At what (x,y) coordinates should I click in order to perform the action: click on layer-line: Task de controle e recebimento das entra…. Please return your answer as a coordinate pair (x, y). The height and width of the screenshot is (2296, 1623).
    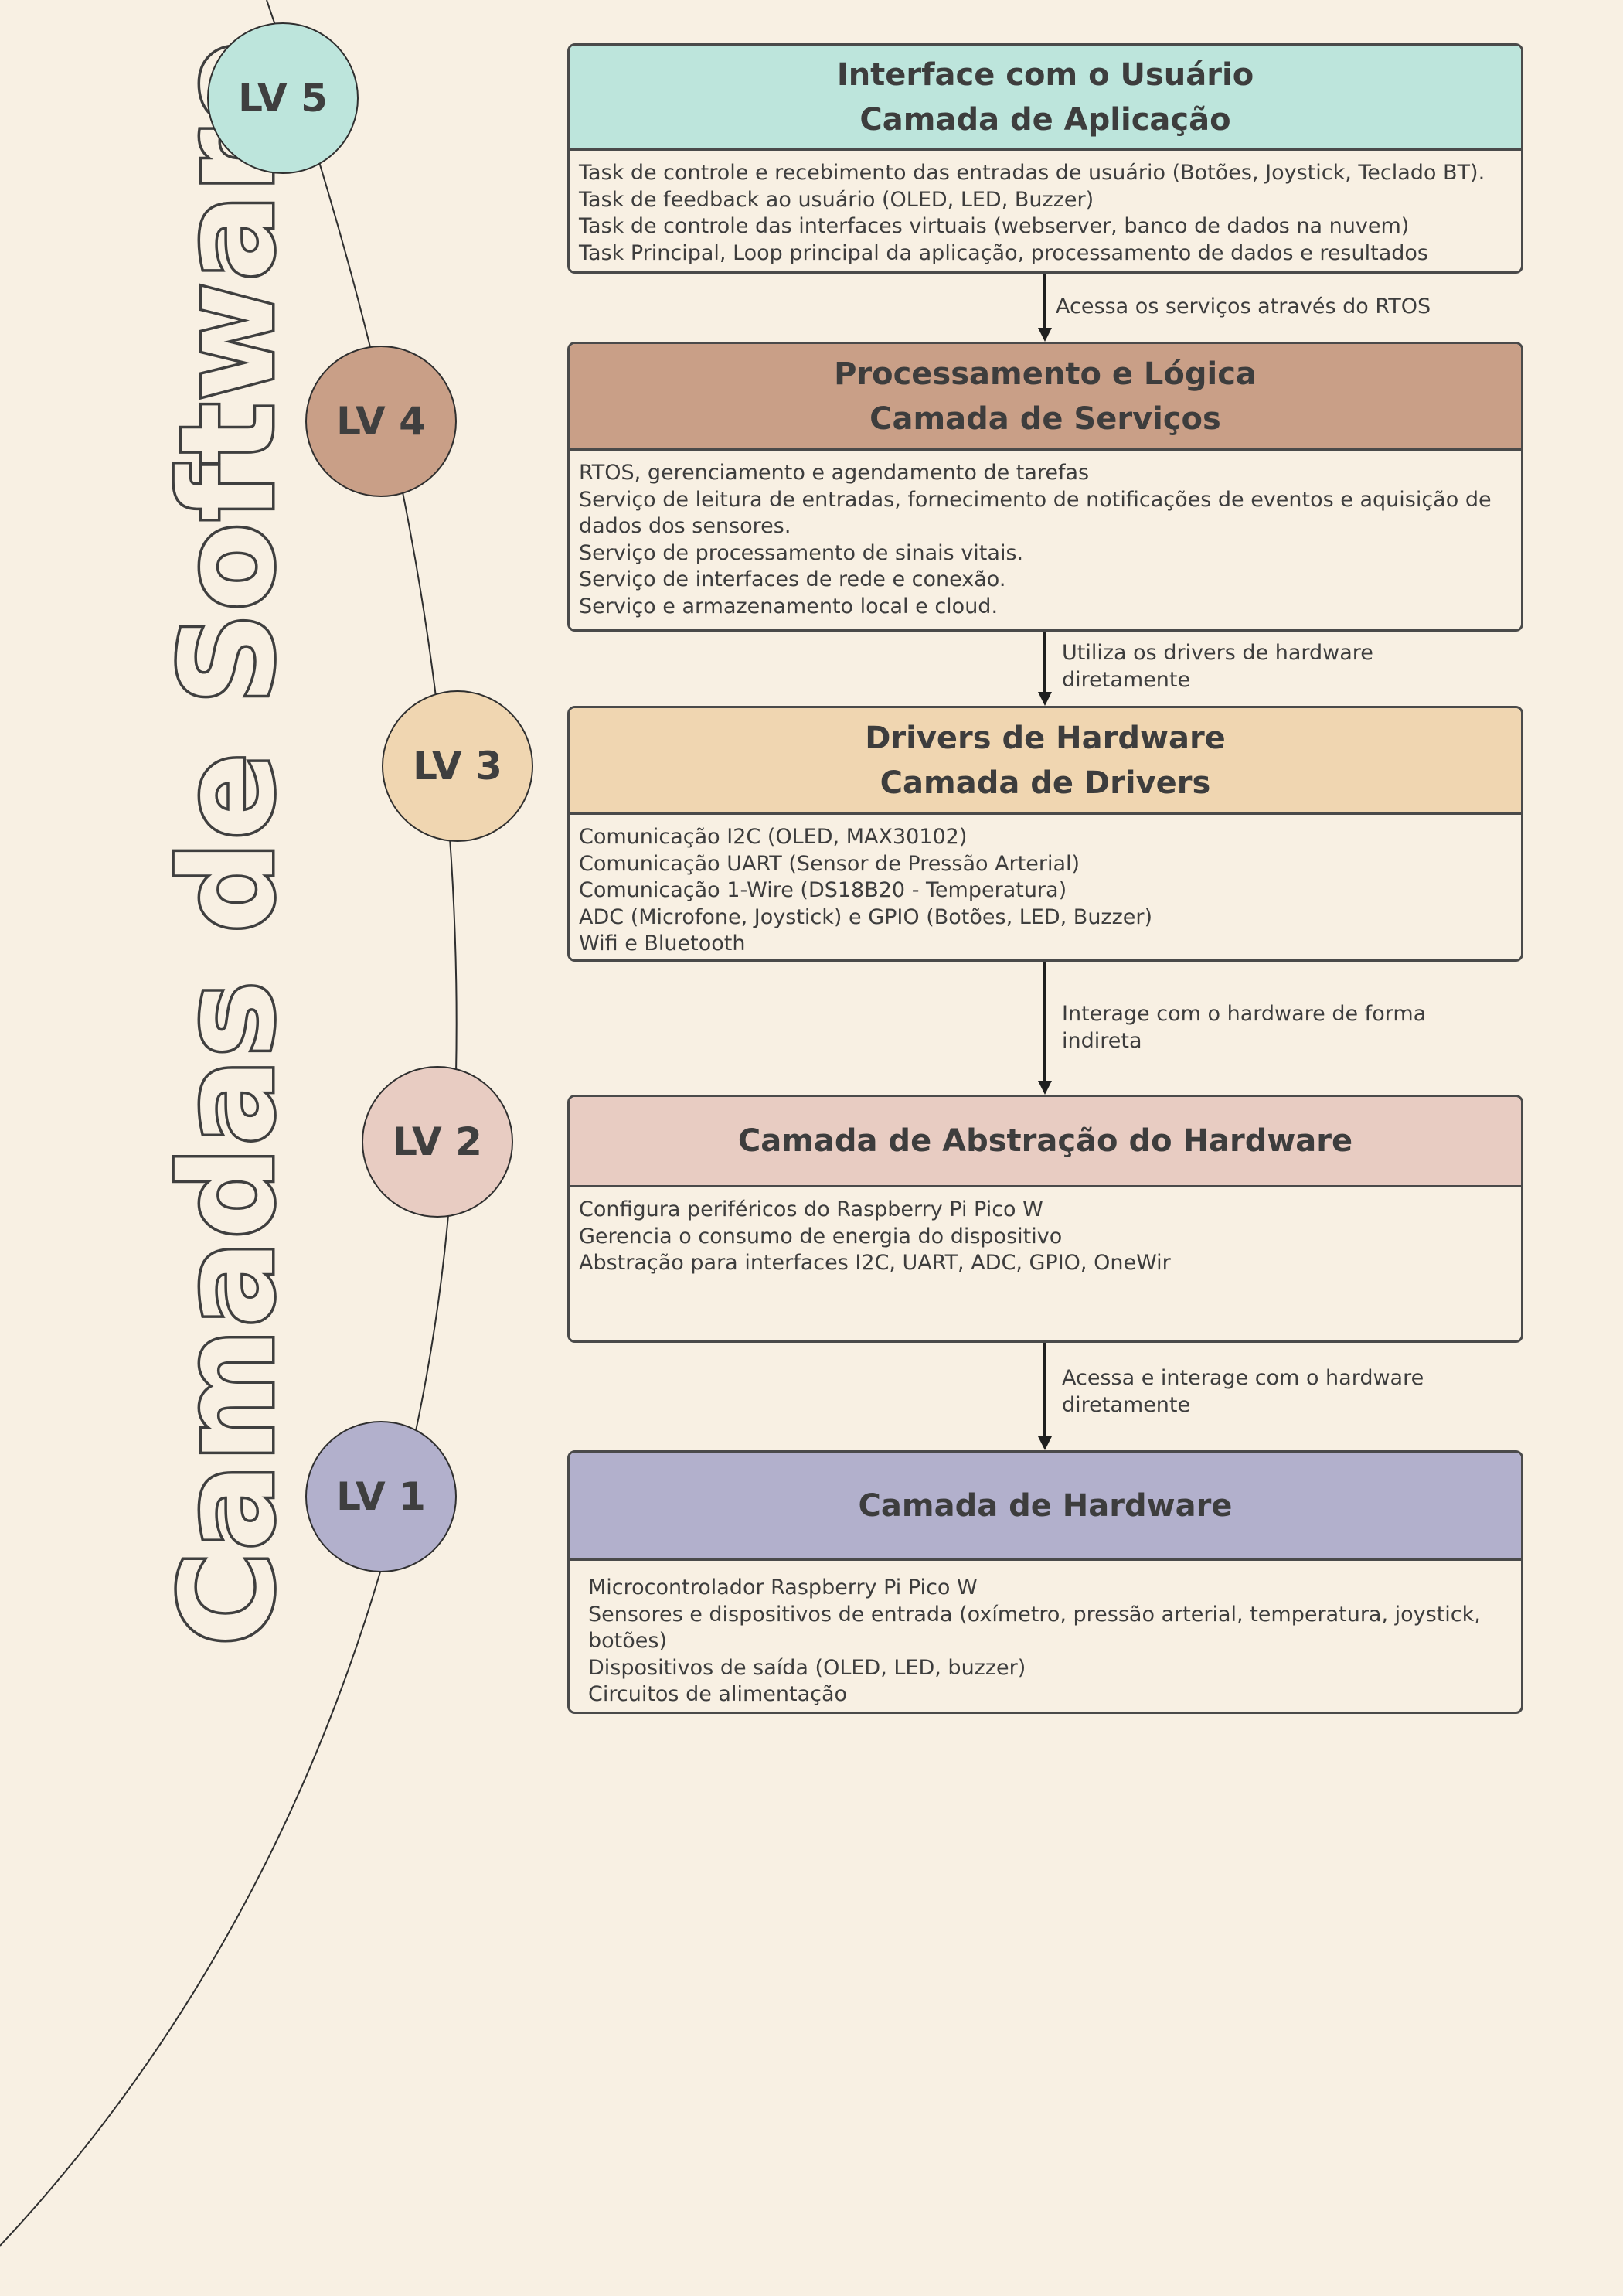
    Looking at the image, I should click on (1032, 173).